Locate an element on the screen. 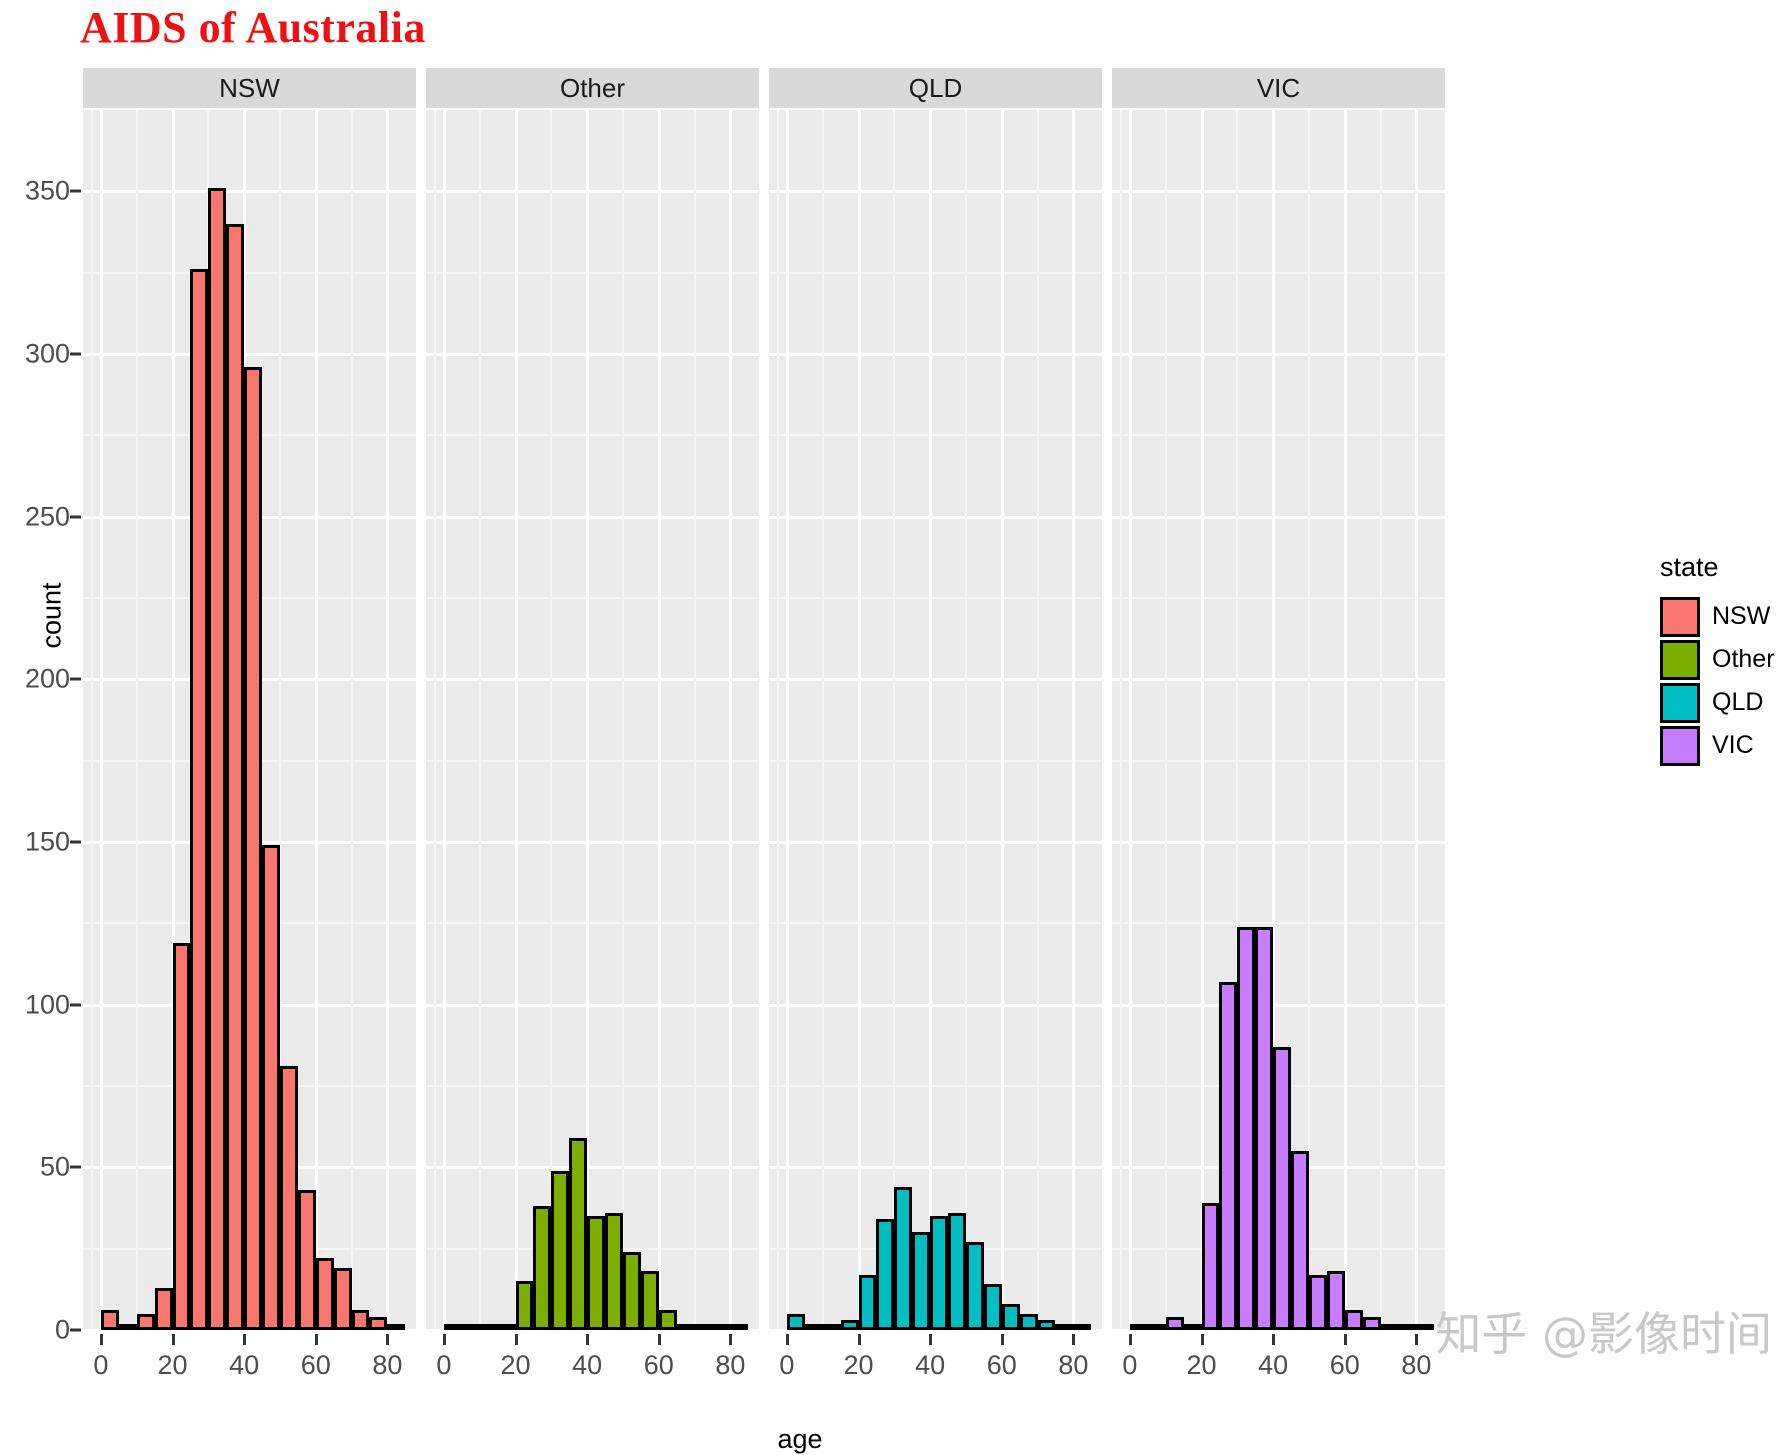  legend-item-label: QLD is located at coordinates (1738, 702).